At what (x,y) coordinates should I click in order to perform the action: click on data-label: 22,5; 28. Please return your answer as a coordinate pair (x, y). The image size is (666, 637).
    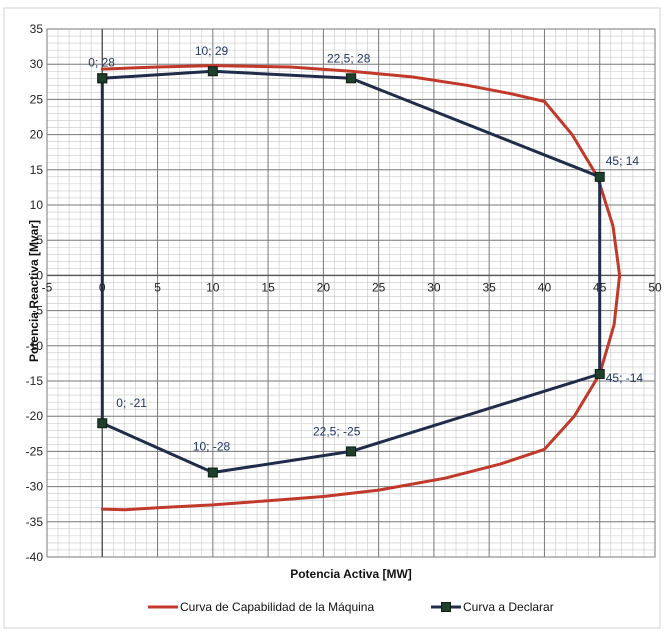
    Looking at the image, I should click on (349, 58).